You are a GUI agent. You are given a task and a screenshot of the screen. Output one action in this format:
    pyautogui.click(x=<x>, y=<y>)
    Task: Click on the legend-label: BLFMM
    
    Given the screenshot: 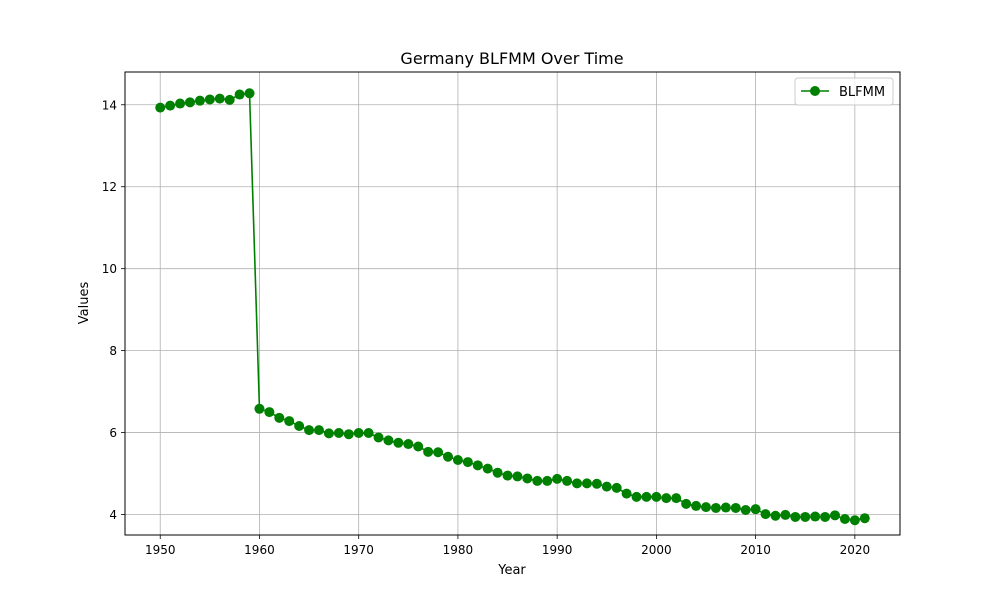 What is the action you would take?
    pyautogui.click(x=862, y=92)
    